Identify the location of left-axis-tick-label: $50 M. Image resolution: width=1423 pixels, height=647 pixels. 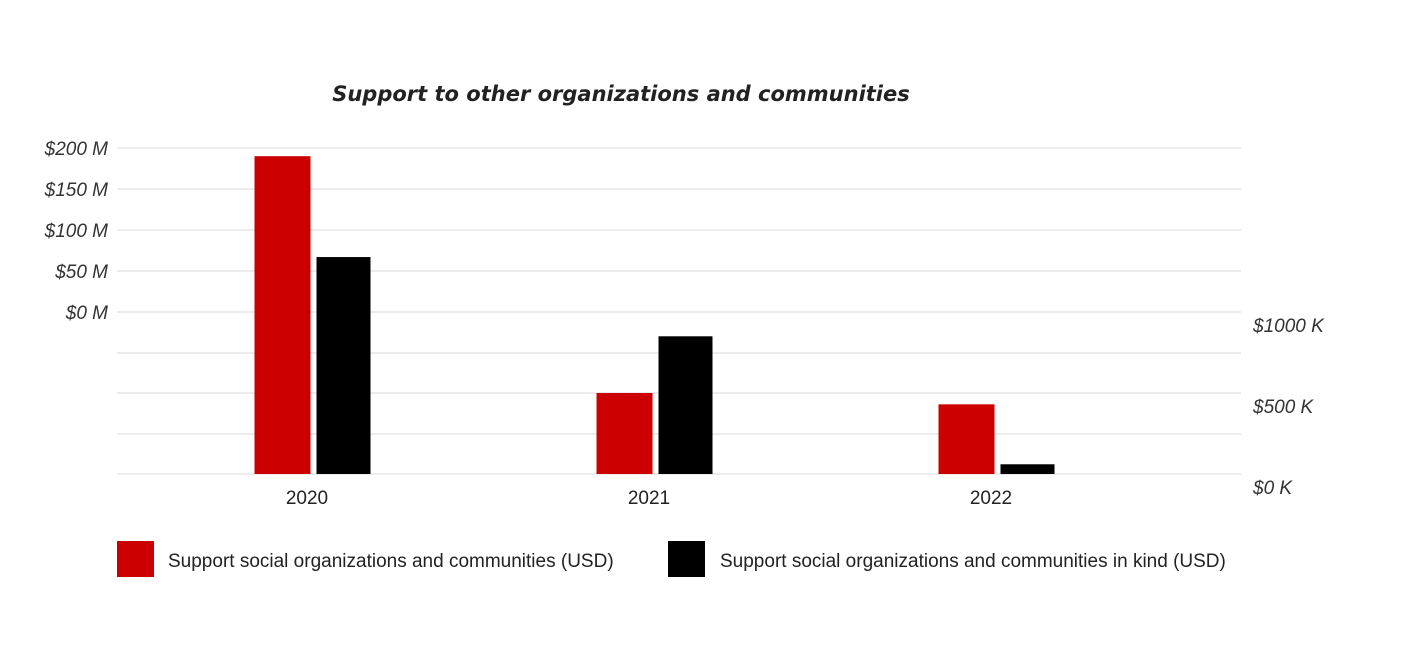
(81, 272).